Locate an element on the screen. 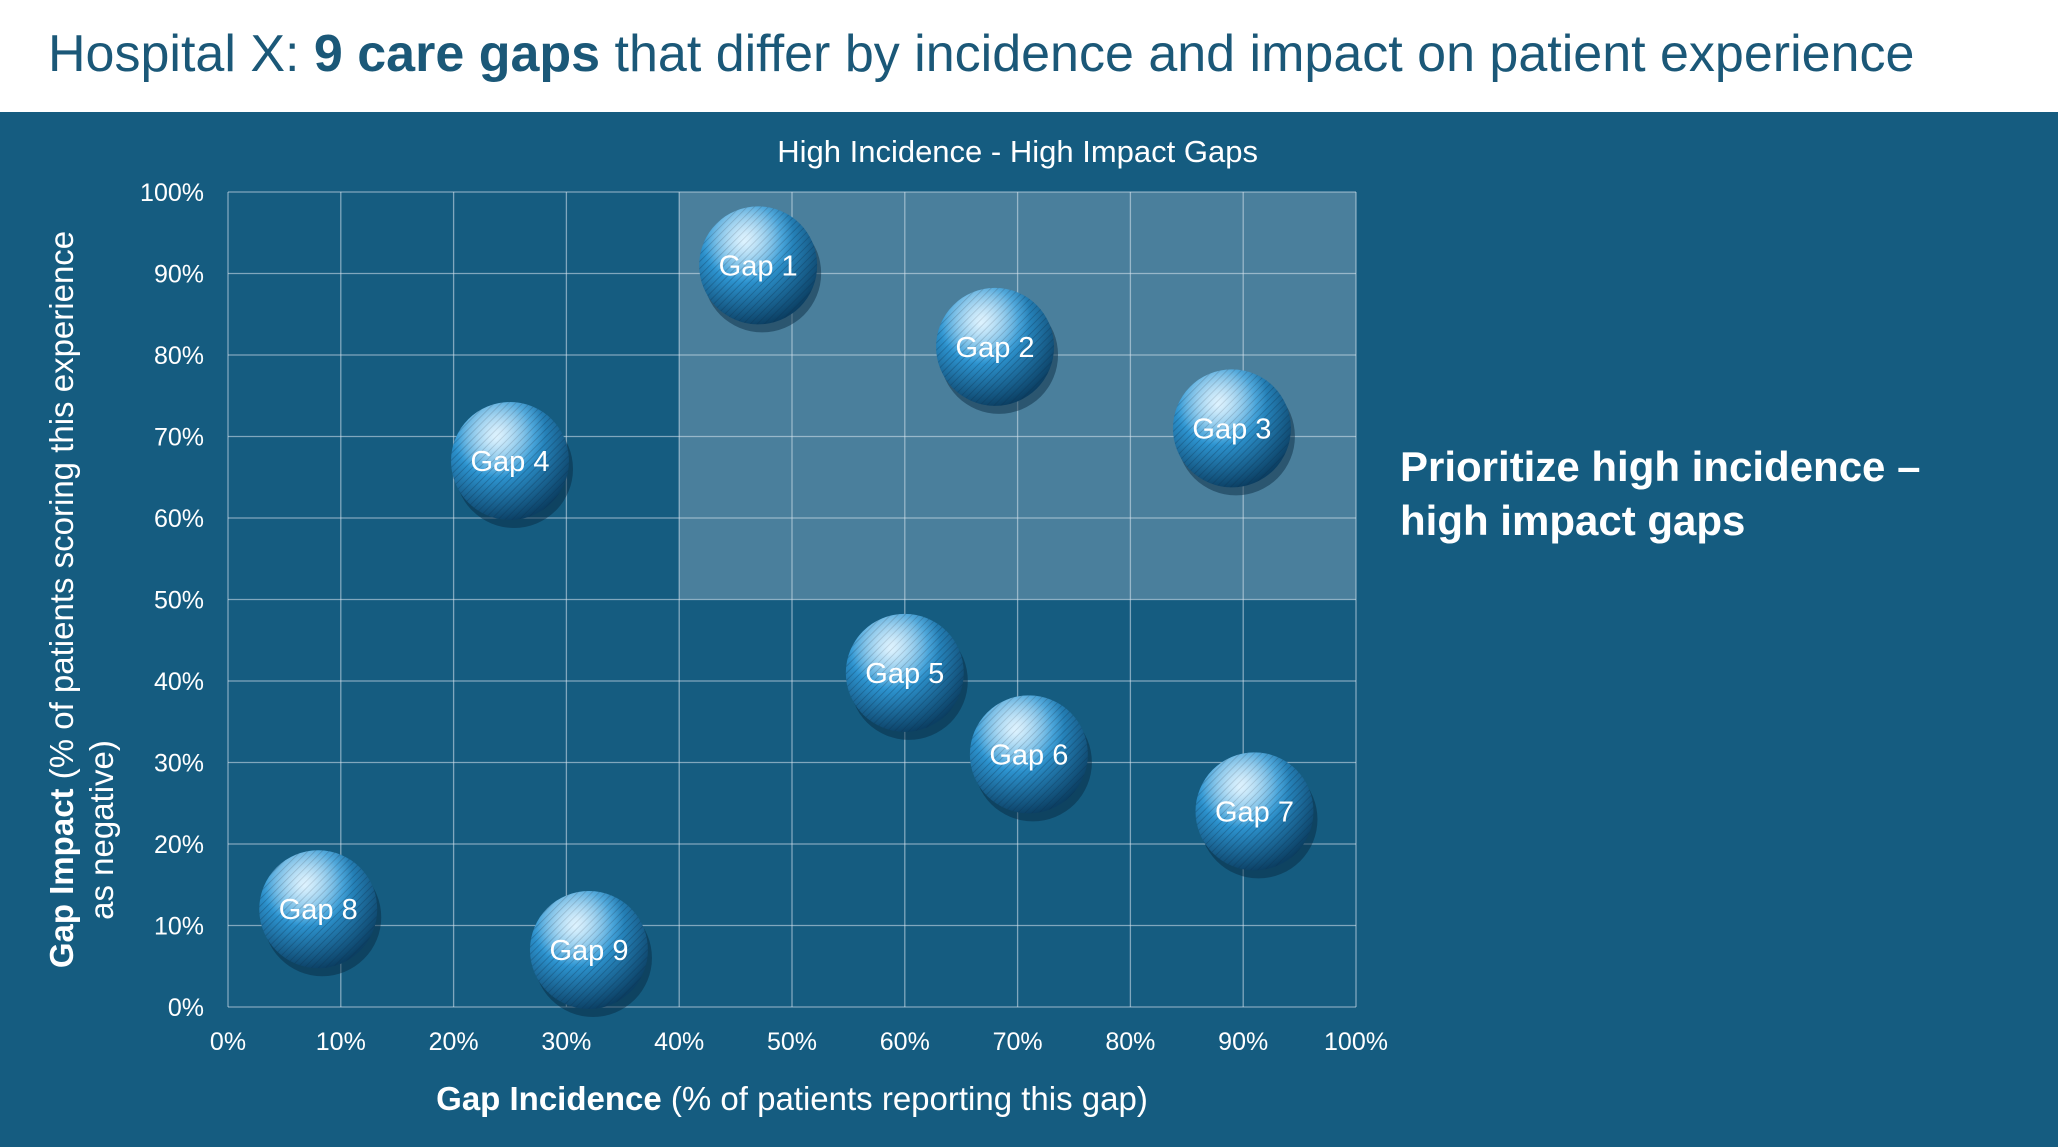  x-axis-label-bold: Gap Incidence is located at coordinates (549, 1098).